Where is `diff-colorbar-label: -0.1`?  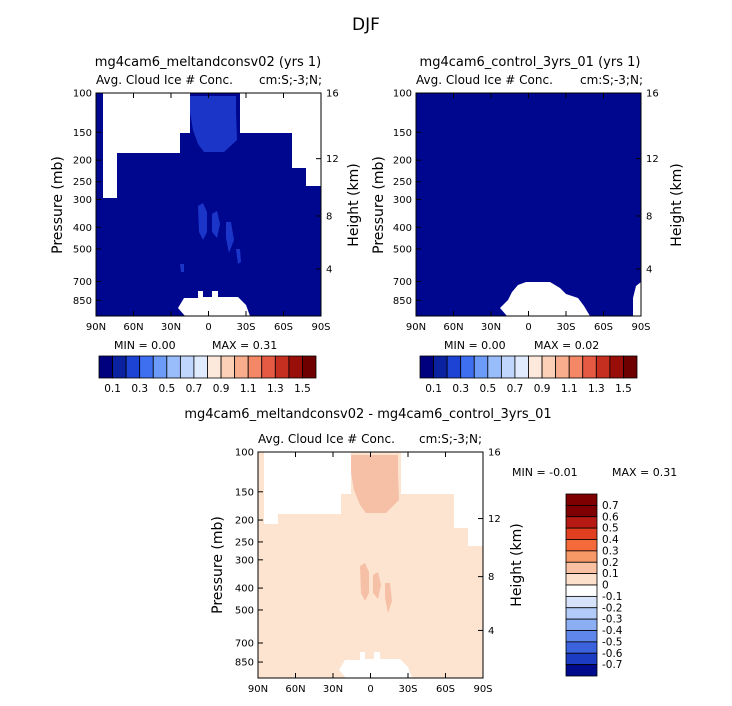 diff-colorbar-label: -0.1 is located at coordinates (612, 597).